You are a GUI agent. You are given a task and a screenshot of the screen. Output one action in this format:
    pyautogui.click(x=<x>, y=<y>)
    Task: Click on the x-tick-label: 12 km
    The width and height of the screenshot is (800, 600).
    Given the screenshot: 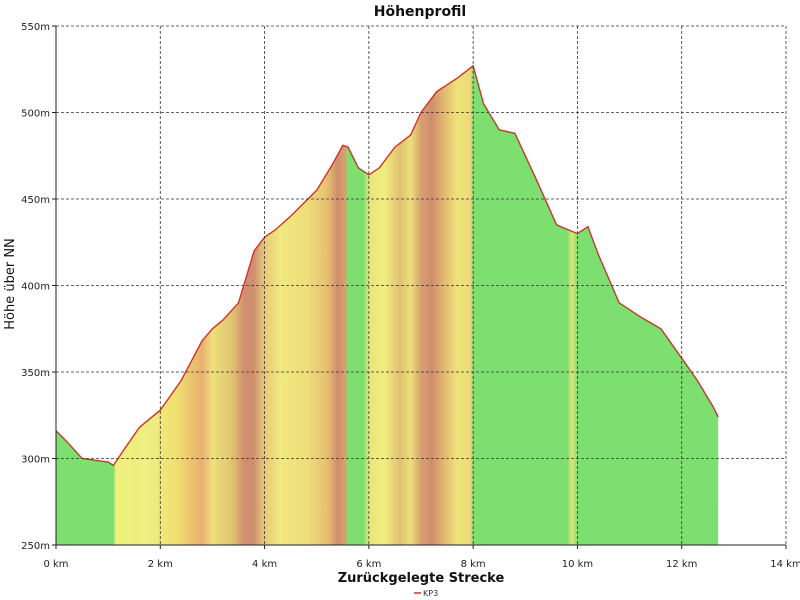 What is the action you would take?
    pyautogui.click(x=681, y=564)
    